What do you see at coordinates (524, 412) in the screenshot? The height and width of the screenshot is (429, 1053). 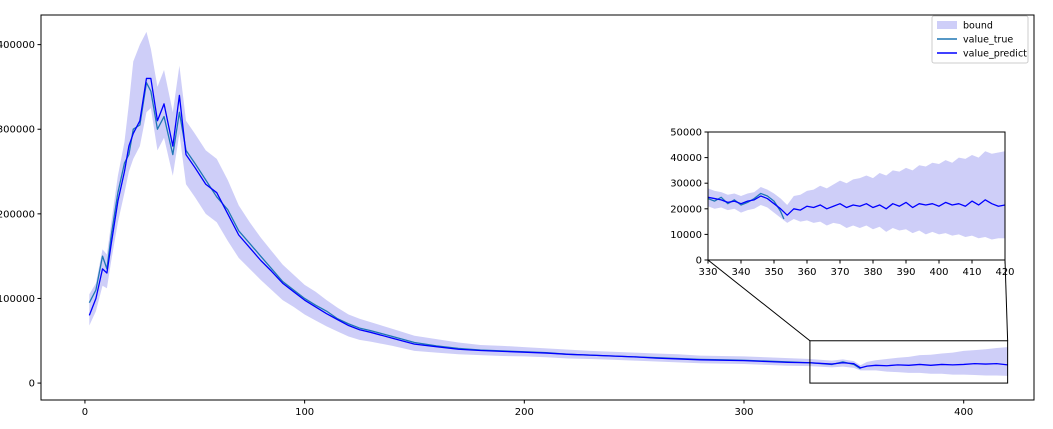 I see `x-tick-label: 200` at bounding box center [524, 412].